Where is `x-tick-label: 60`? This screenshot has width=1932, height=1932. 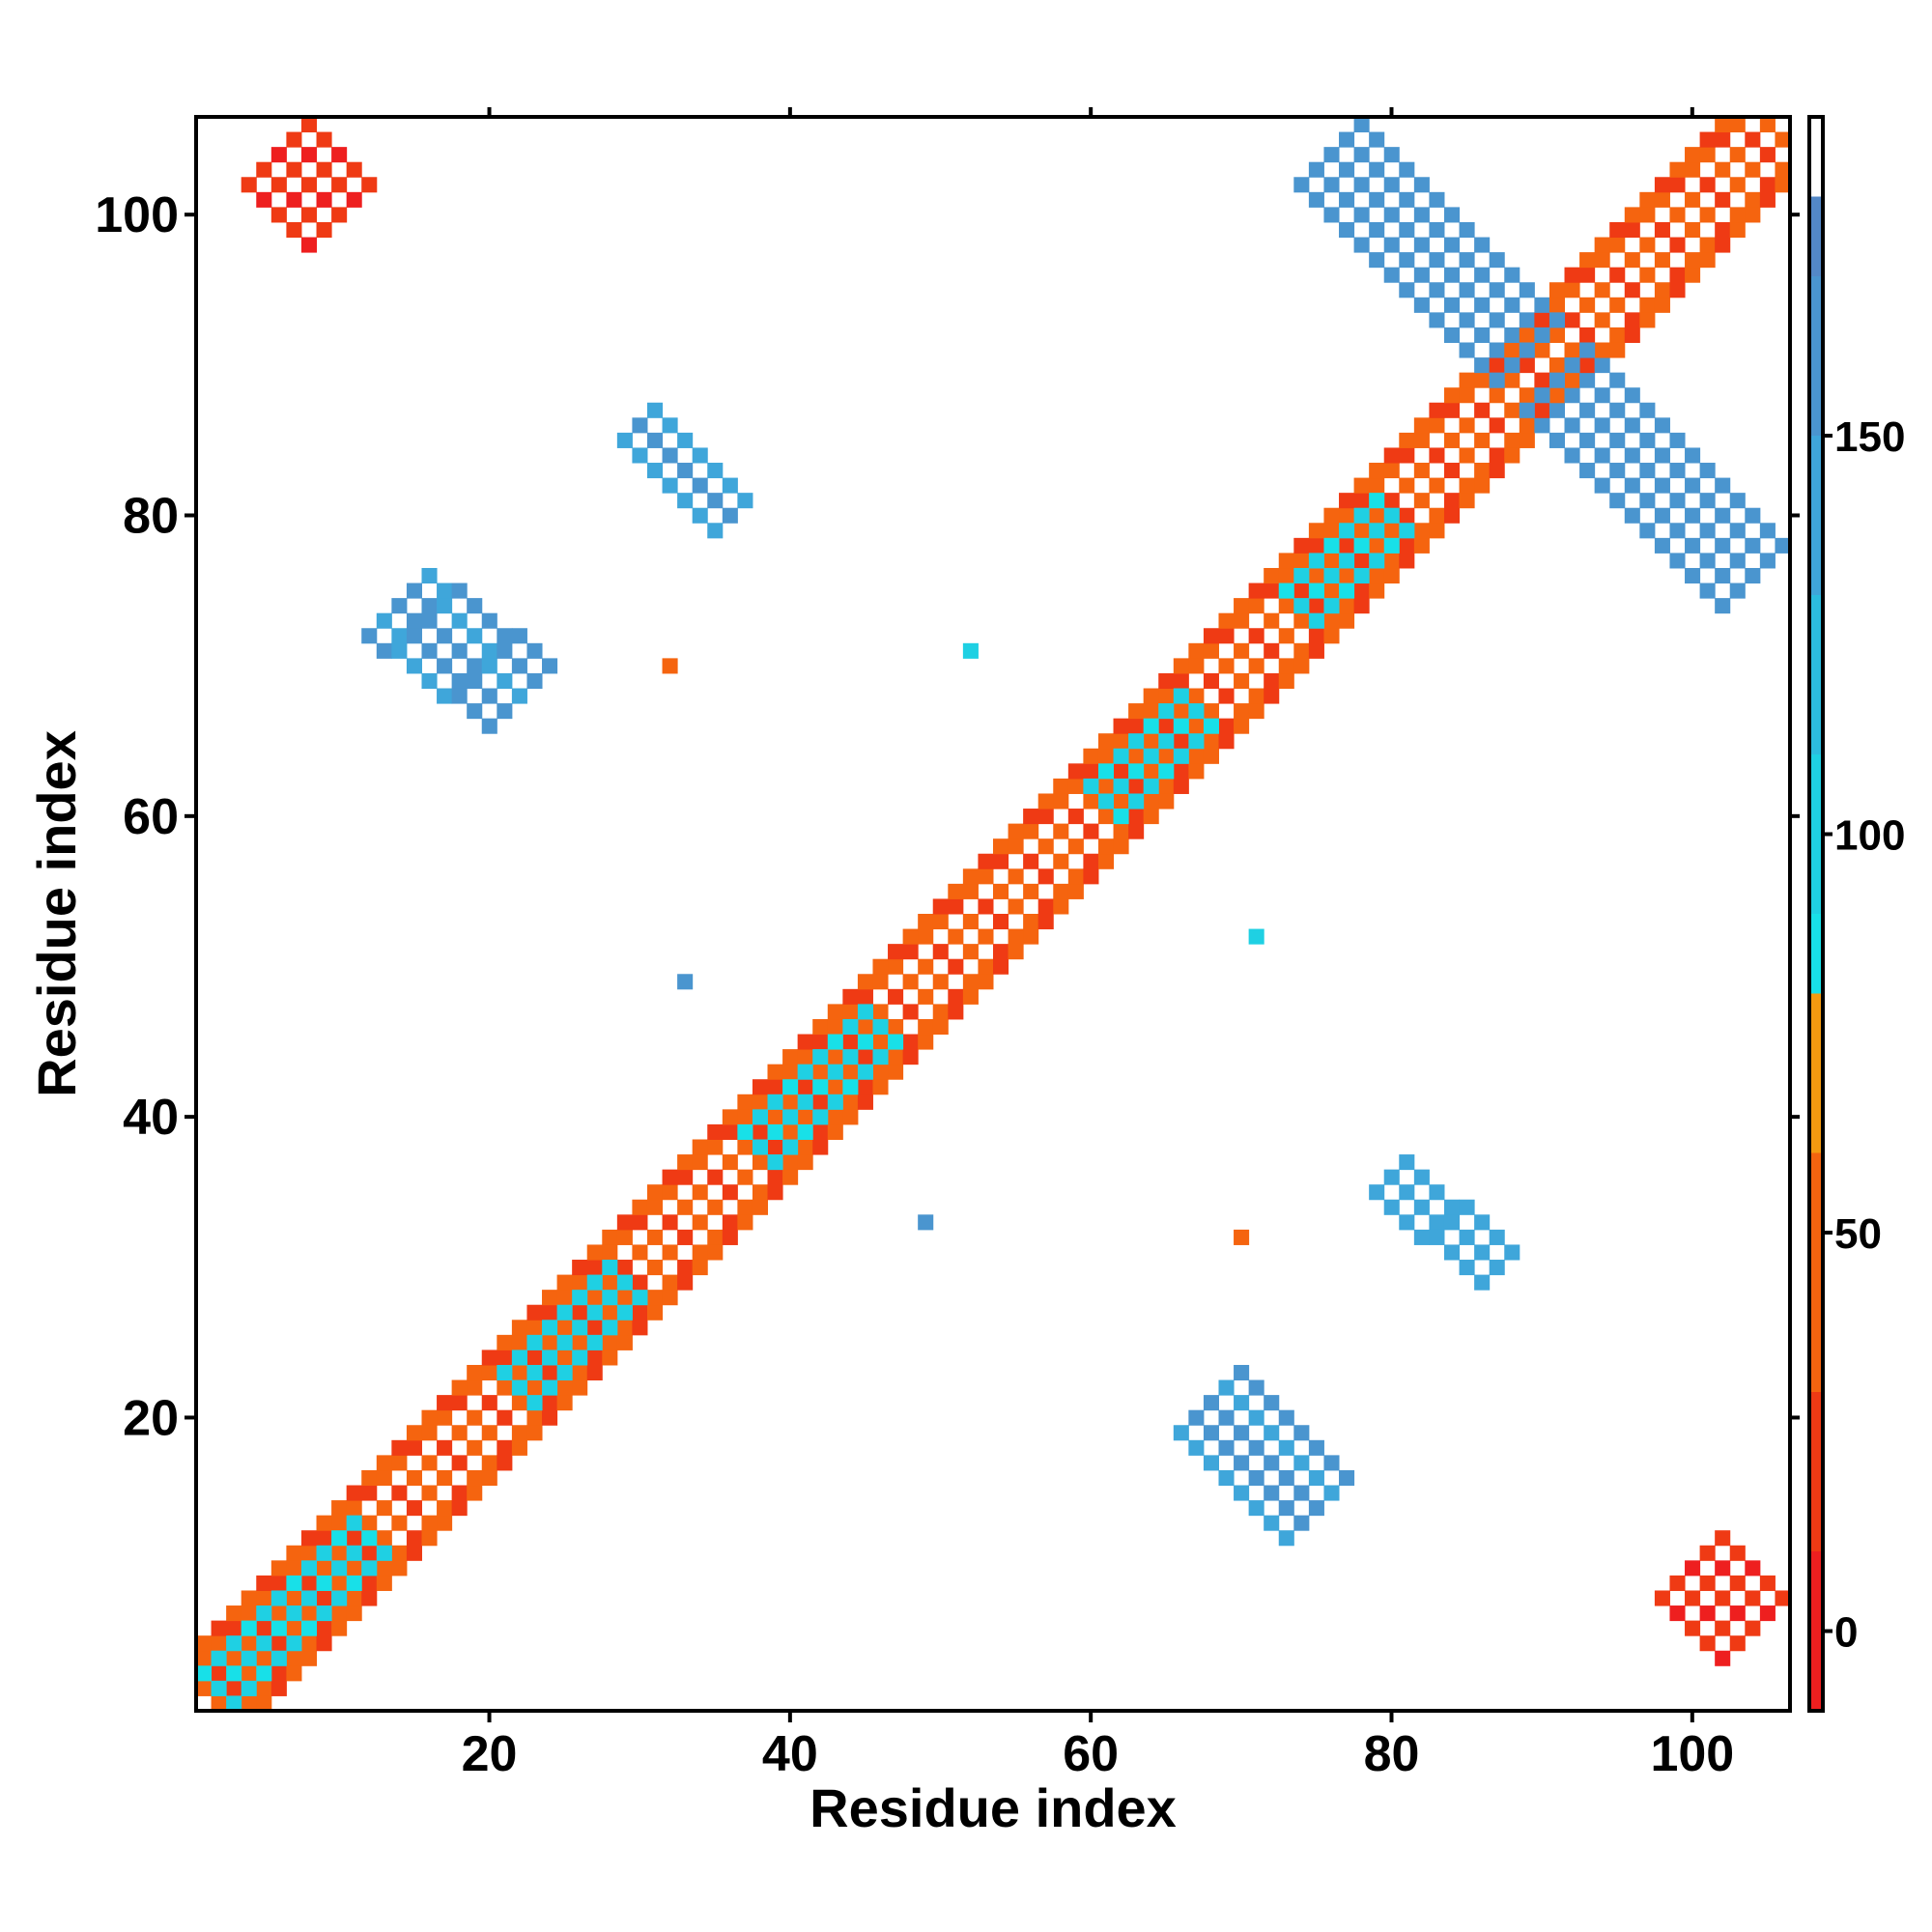
x-tick-label: 60 is located at coordinates (1091, 1754).